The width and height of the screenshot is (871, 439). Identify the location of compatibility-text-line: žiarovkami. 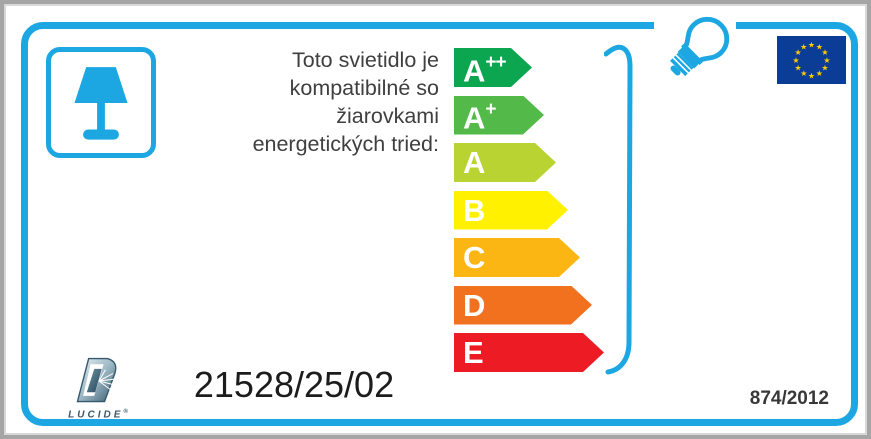
(387, 116).